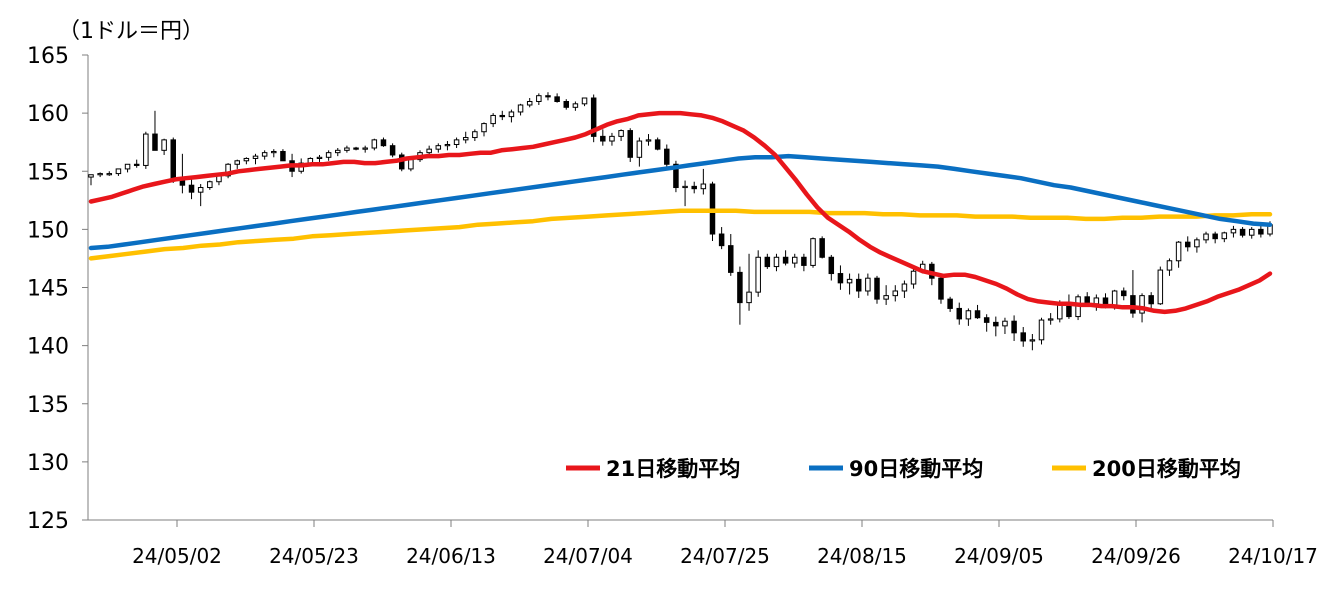  I want to click on y-tick-label: 130, so click(48, 463).